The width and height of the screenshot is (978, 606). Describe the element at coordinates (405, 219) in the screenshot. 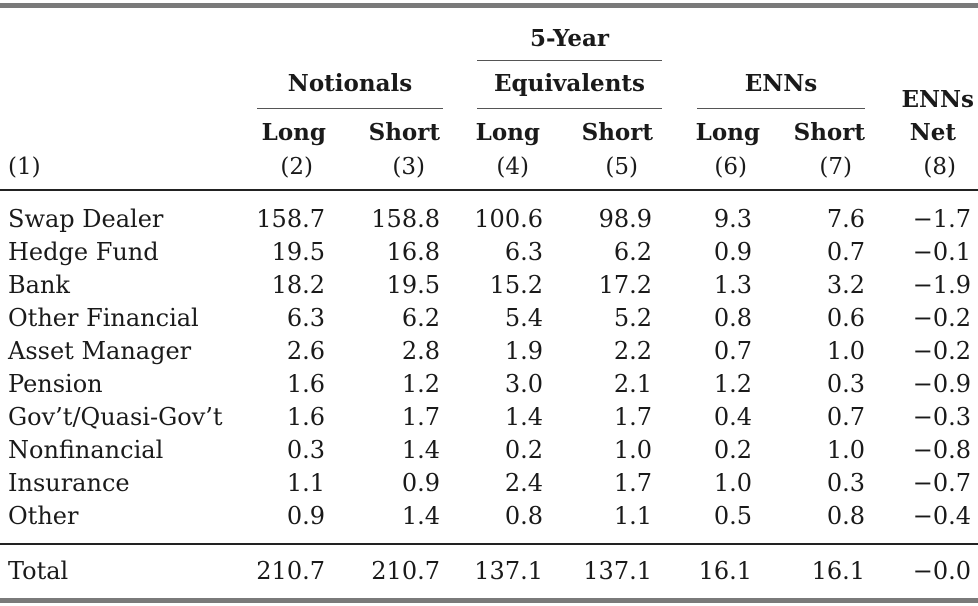

I see `table-cell: 158.8` at that location.